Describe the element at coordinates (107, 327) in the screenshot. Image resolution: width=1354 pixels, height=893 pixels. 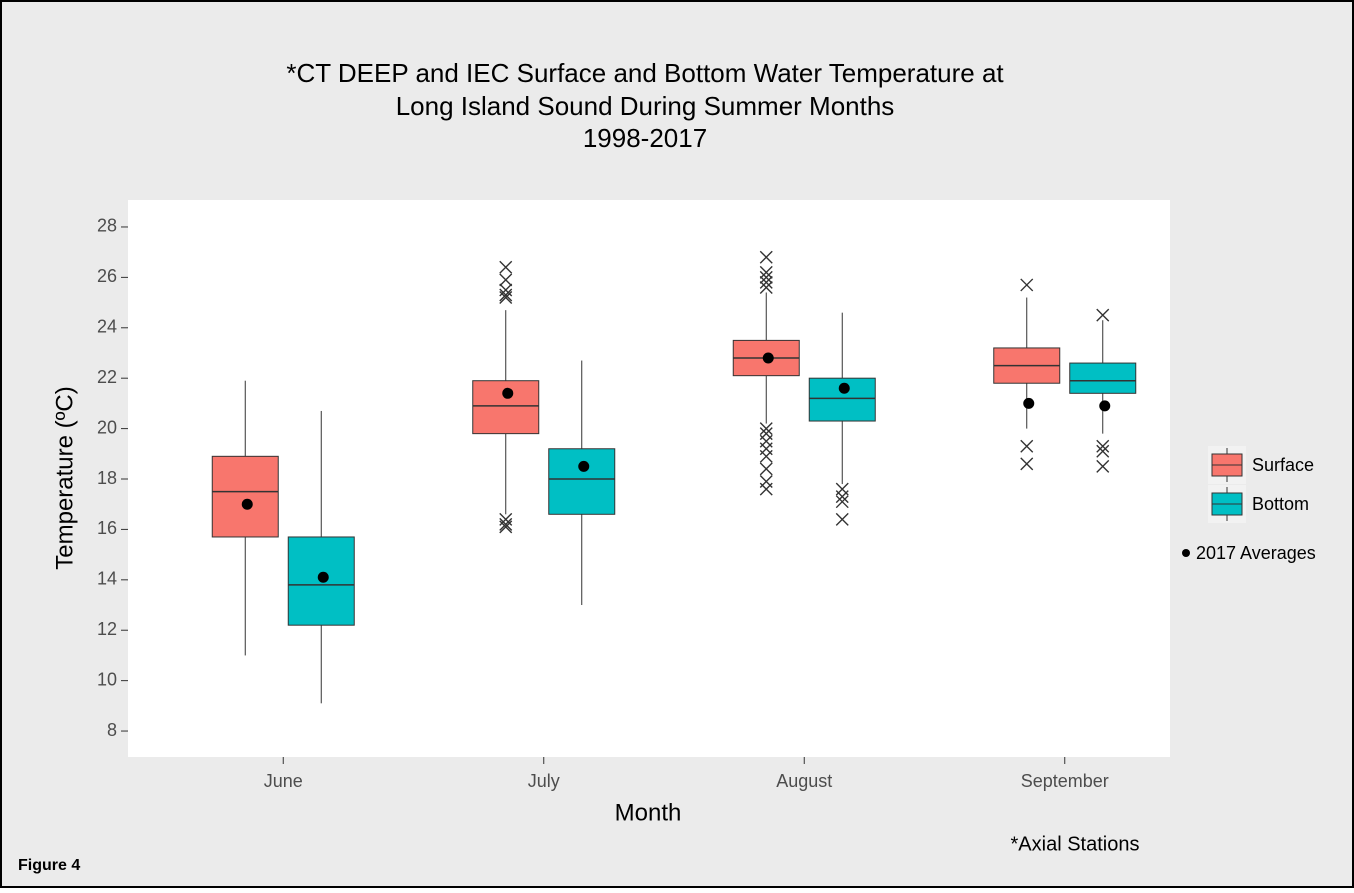
I see `y-tick-label: 24` at that location.